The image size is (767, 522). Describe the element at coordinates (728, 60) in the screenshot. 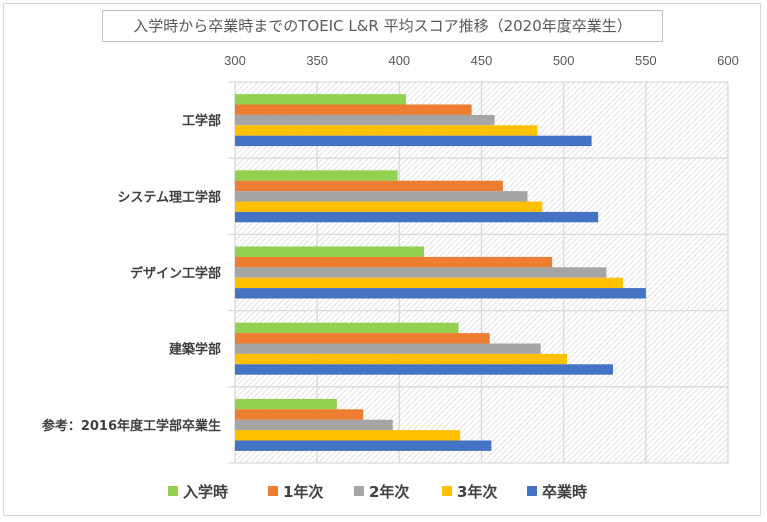

I see `x-tick-label: 600` at that location.